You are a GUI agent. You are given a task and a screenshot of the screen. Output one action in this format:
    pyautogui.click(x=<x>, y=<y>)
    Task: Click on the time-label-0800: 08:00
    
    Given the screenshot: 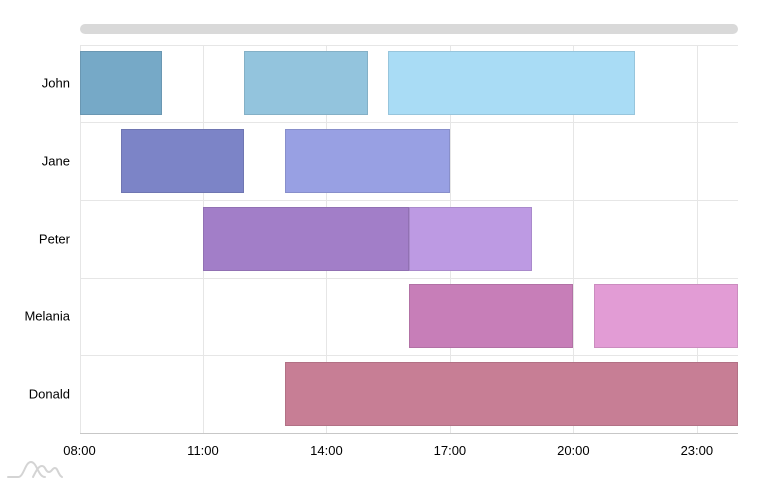 What is the action you would take?
    pyautogui.click(x=79, y=450)
    